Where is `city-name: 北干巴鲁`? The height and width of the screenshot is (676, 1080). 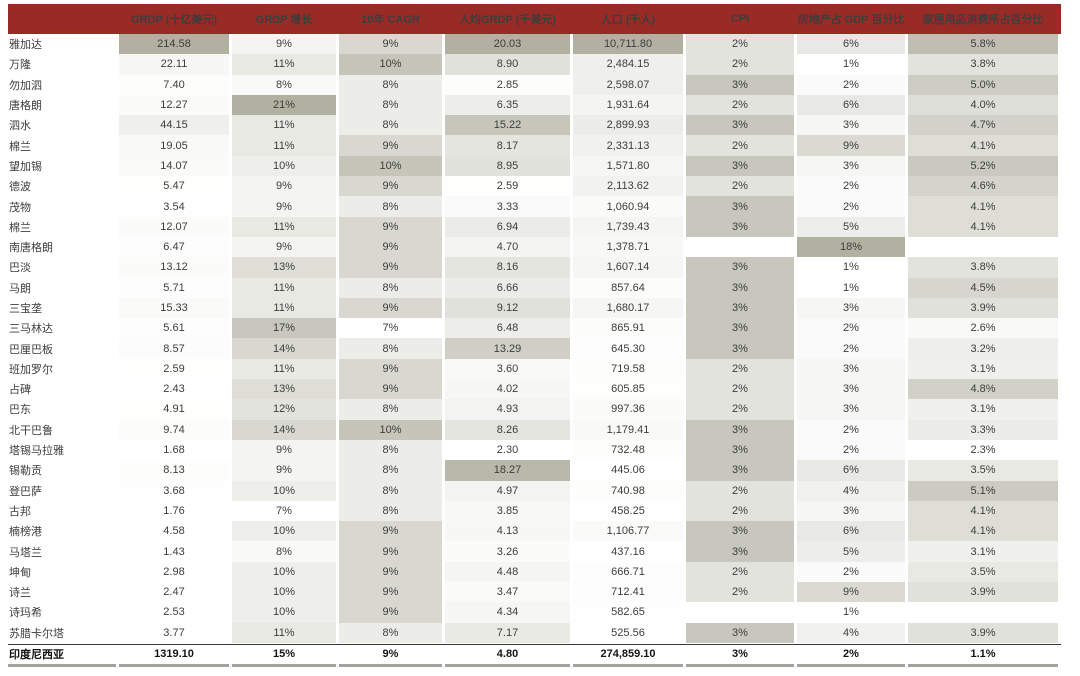 city-name: 北干巴鲁 is located at coordinates (62, 429).